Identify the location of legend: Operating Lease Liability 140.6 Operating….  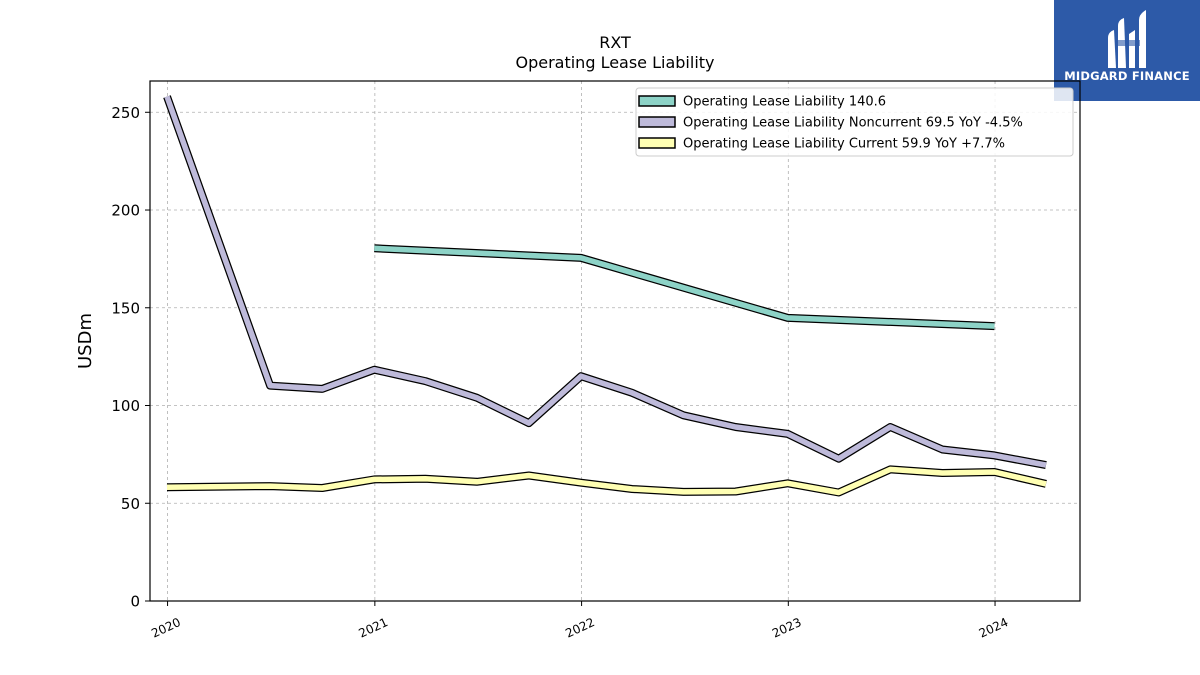
(854, 122).